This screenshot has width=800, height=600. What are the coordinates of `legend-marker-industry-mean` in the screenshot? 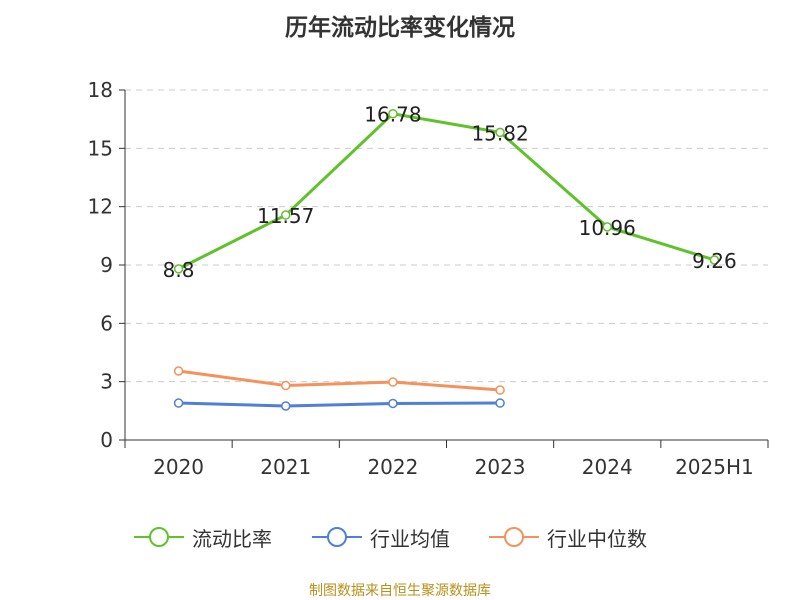 It's located at (337, 537).